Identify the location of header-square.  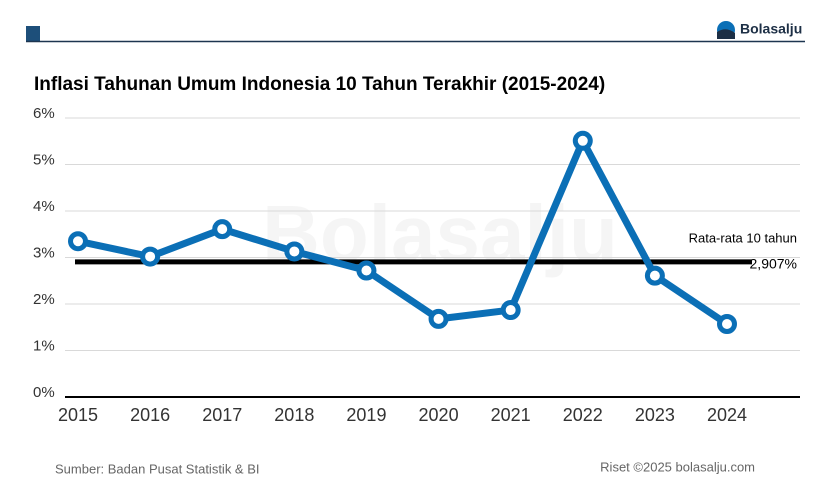
(33, 33).